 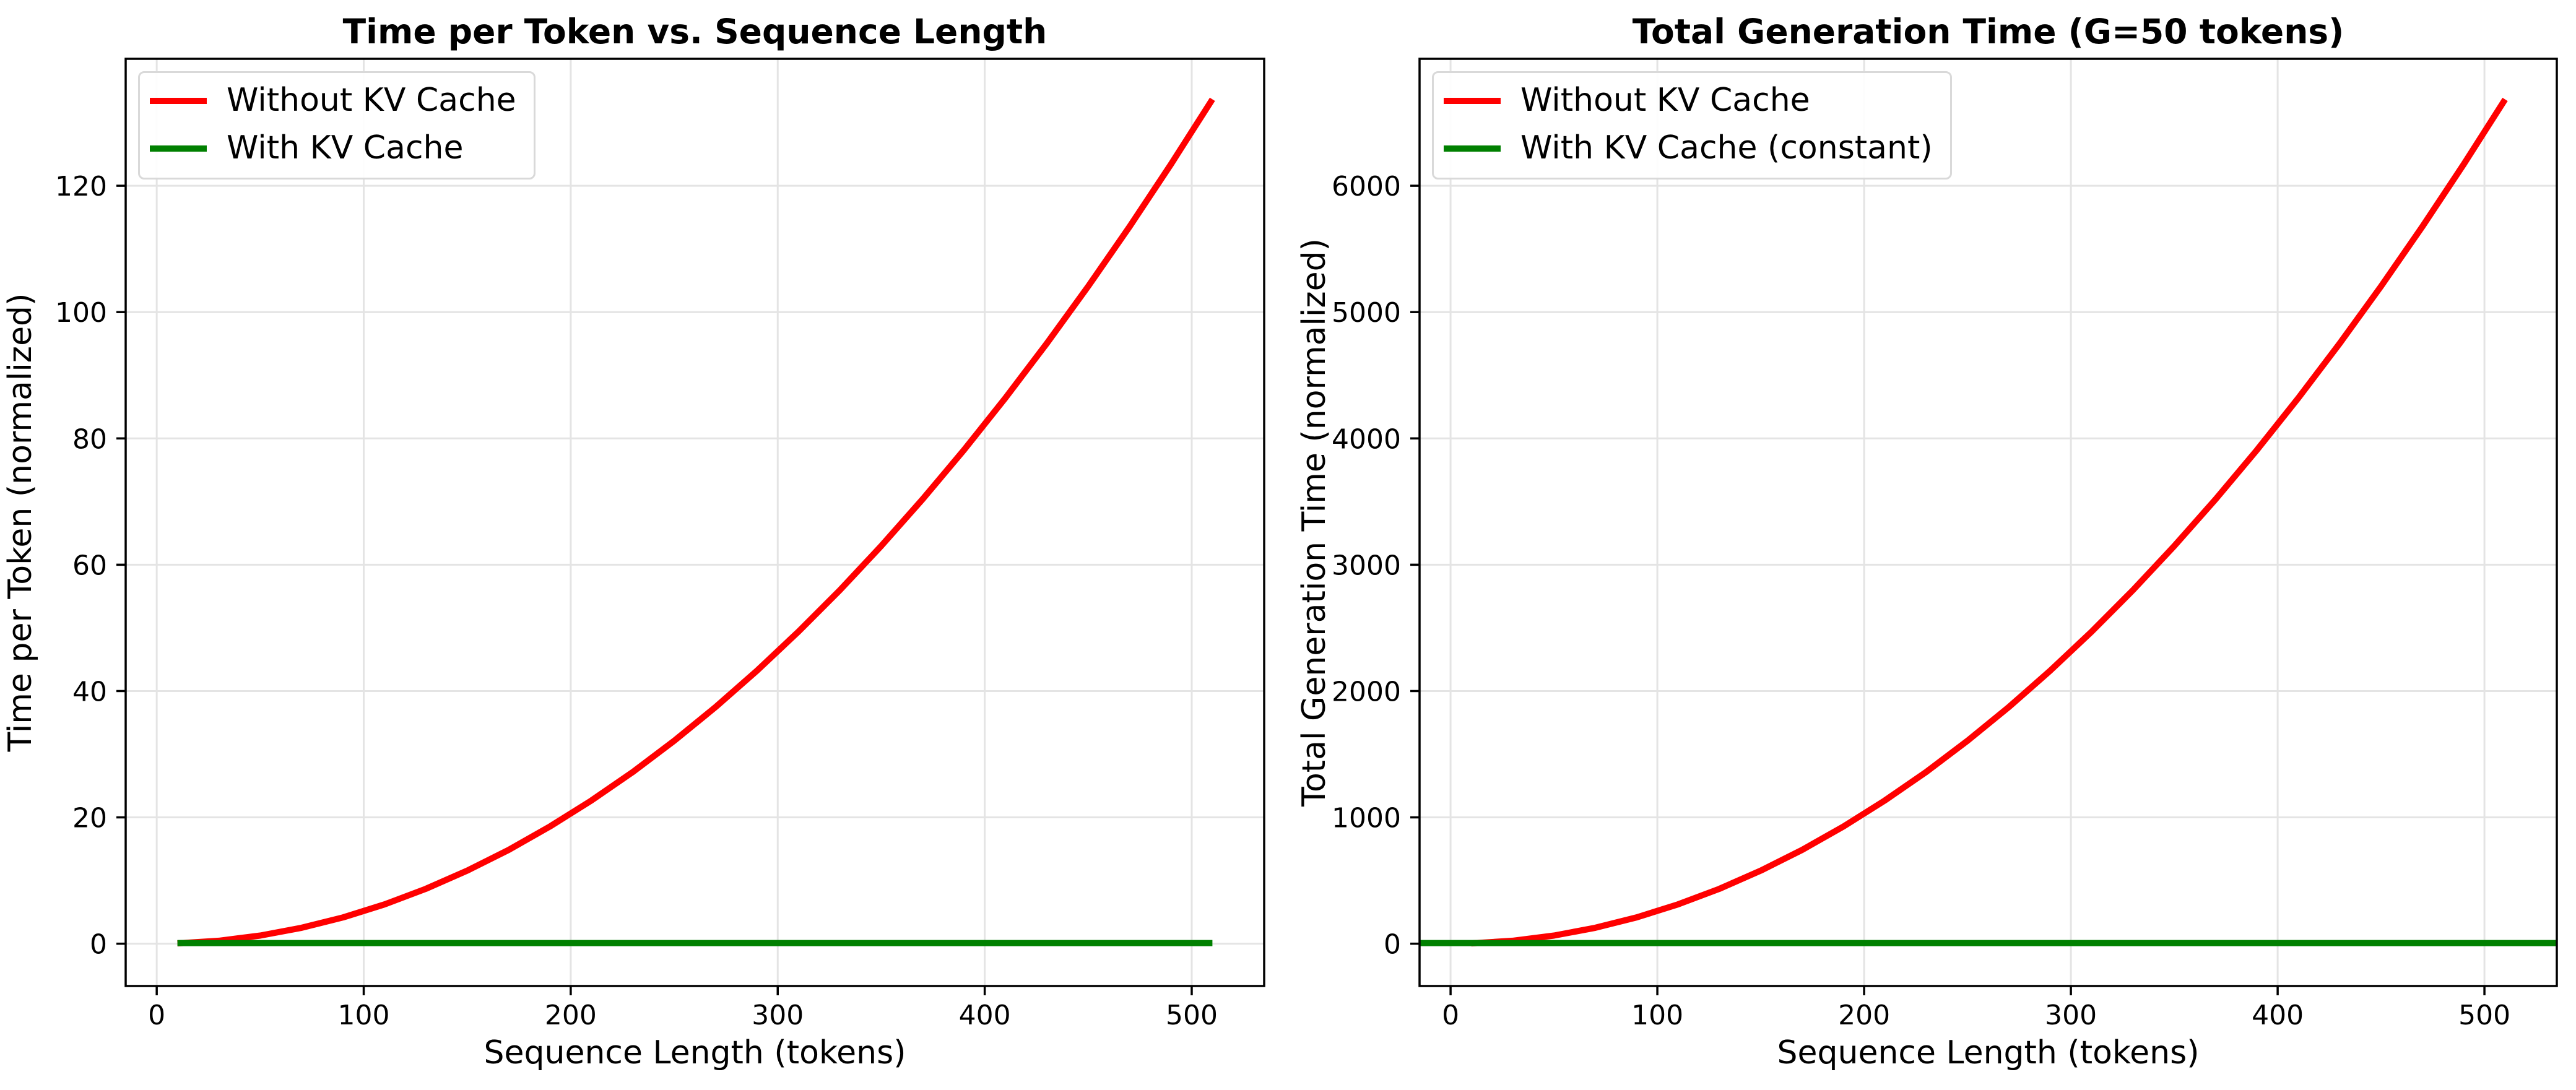 I want to click on legend-line-swatch-with-kv-cache-constant-, so click(x=1472, y=148).